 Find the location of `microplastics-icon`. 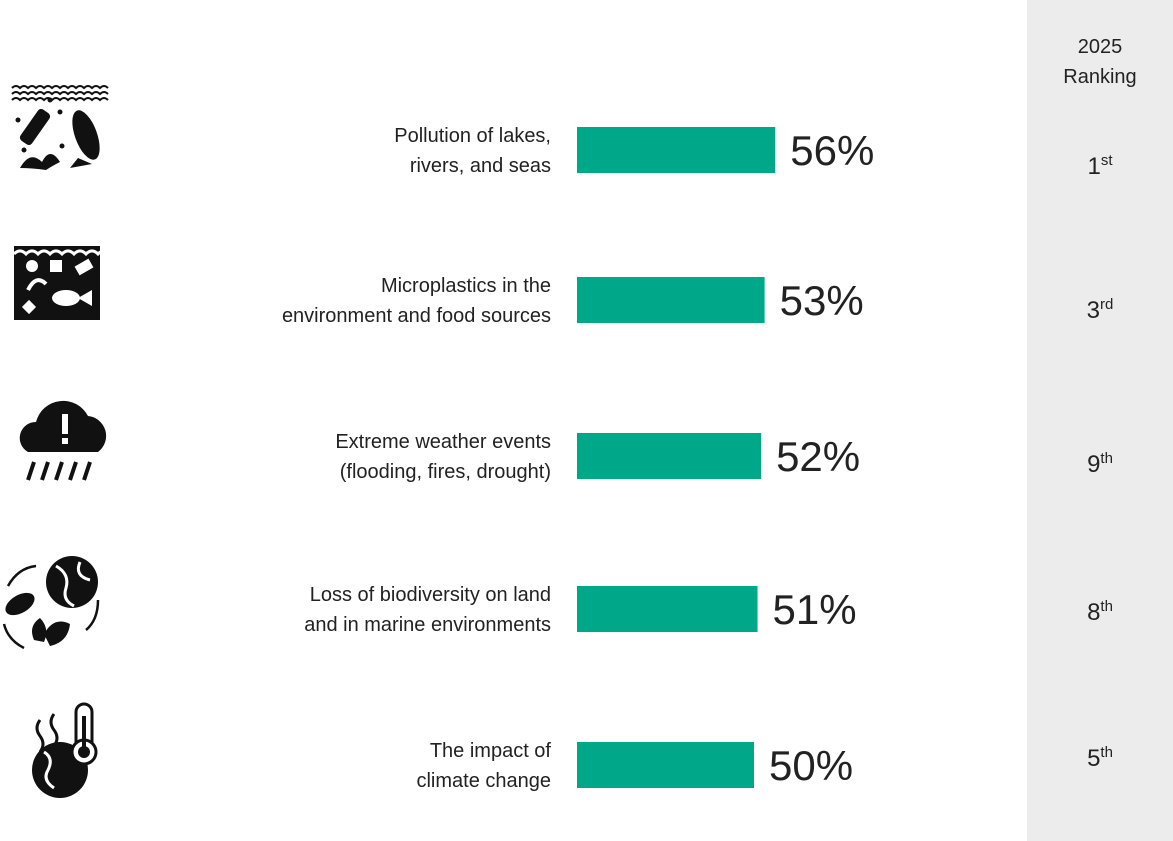

microplastics-icon is located at coordinates (62, 283).